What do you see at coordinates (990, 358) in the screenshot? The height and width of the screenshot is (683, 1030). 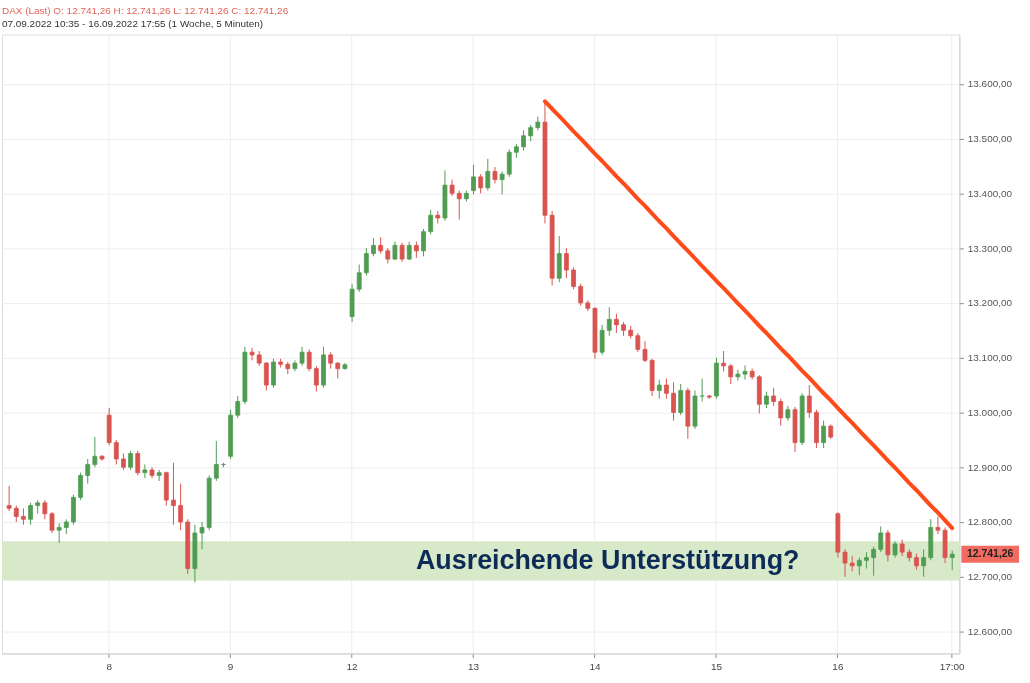 I see `y-tick-label: 13.100,00` at bounding box center [990, 358].